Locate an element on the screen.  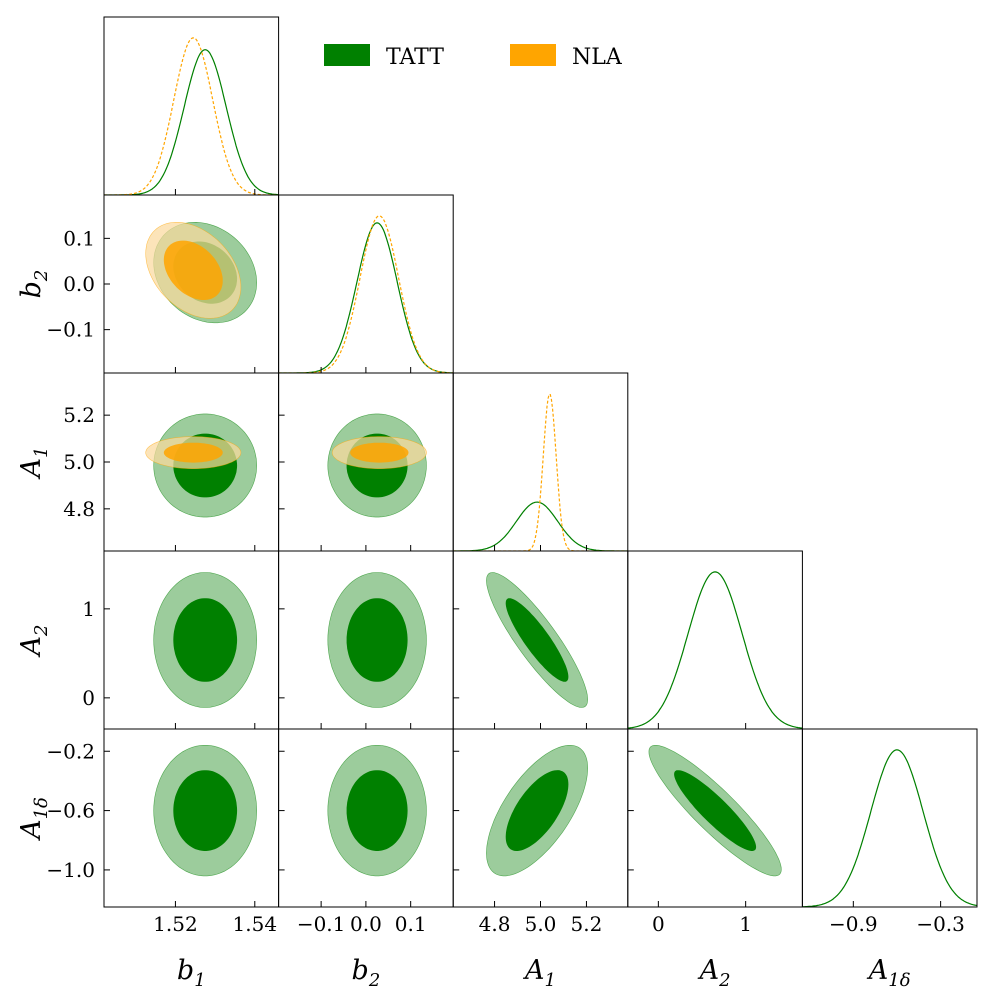
marginal-tatt-A1d is located at coordinates (890, 828).